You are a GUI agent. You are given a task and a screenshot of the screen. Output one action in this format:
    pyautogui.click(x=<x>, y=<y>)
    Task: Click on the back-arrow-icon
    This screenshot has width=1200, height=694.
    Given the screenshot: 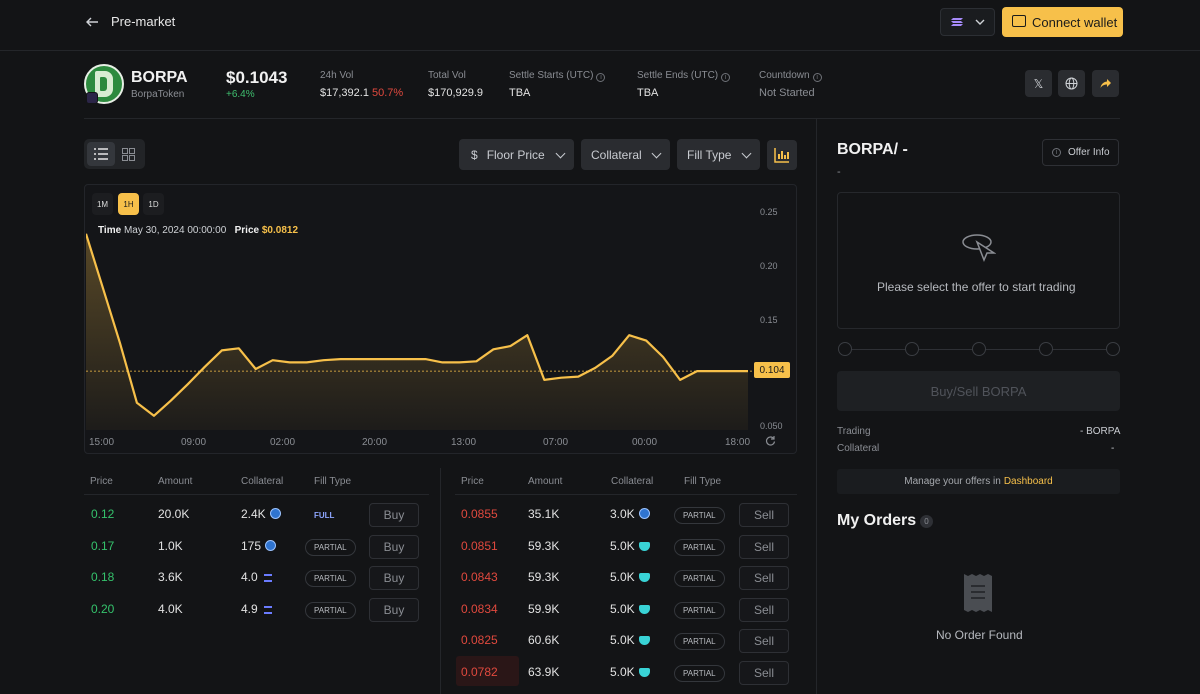 What is the action you would take?
    pyautogui.click(x=92, y=22)
    